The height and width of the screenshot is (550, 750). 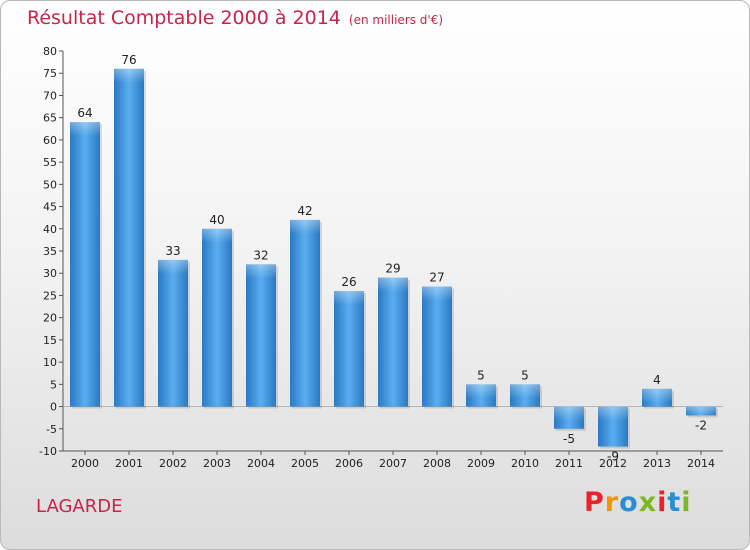 What do you see at coordinates (50, 295) in the screenshot?
I see `y-tick-label: 25` at bounding box center [50, 295].